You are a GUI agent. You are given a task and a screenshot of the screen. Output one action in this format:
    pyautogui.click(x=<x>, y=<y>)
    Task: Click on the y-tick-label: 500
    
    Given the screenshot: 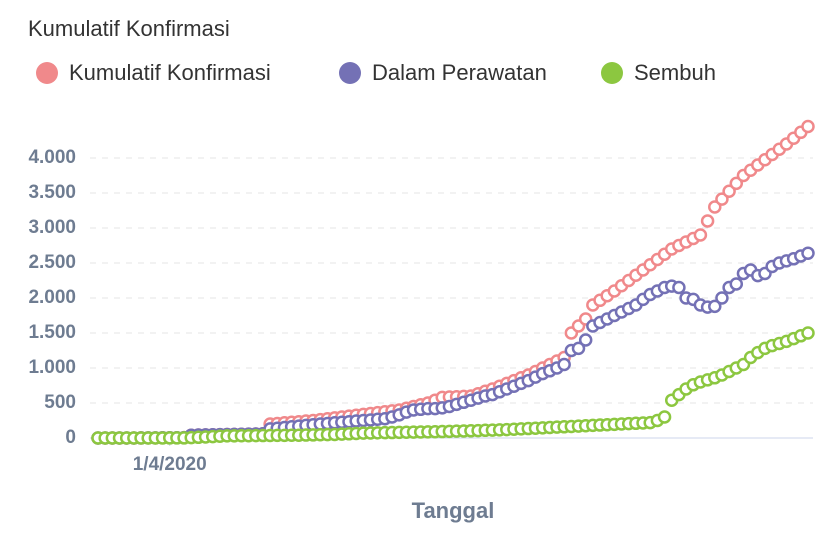 What is the action you would take?
    pyautogui.click(x=60, y=402)
    